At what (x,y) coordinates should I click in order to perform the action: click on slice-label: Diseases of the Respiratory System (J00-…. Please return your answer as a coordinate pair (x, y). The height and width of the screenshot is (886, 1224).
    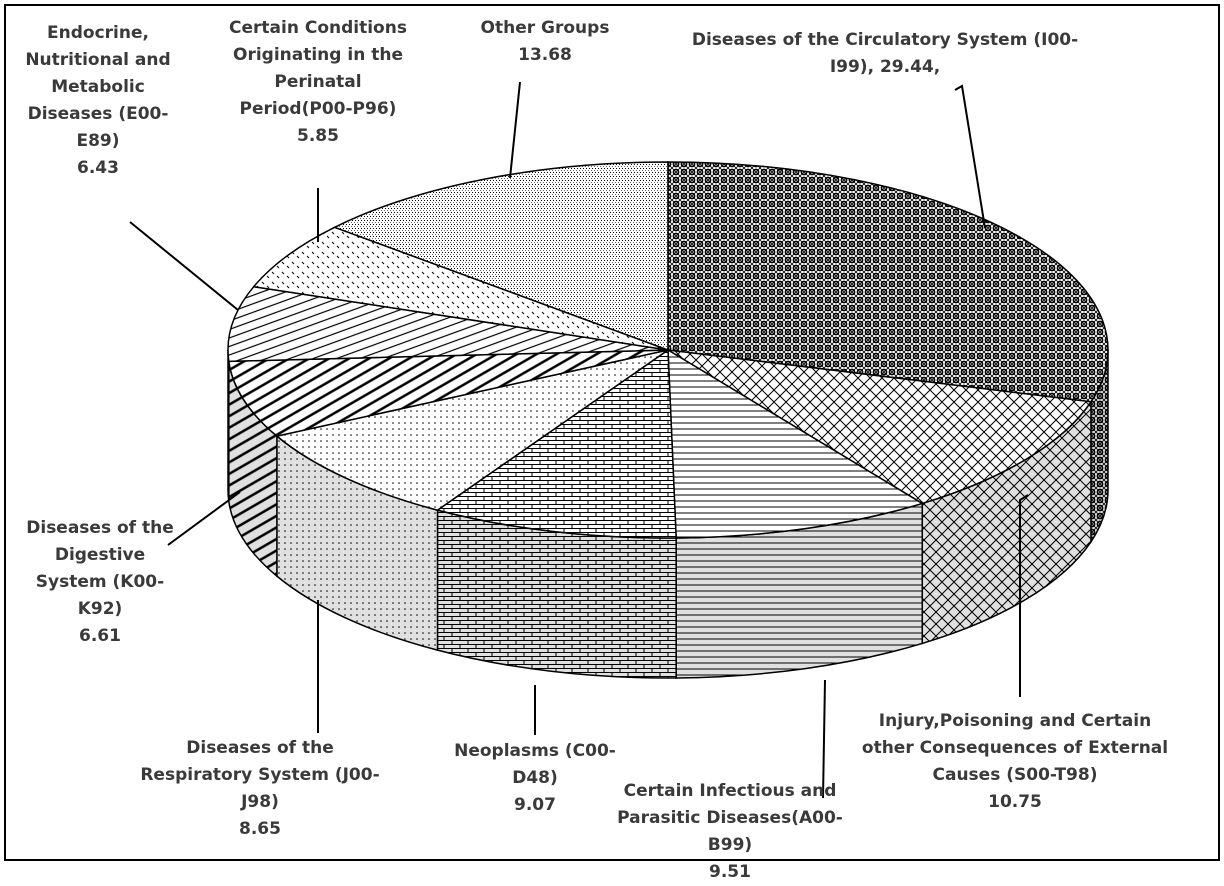
    Looking at the image, I should click on (260, 789).